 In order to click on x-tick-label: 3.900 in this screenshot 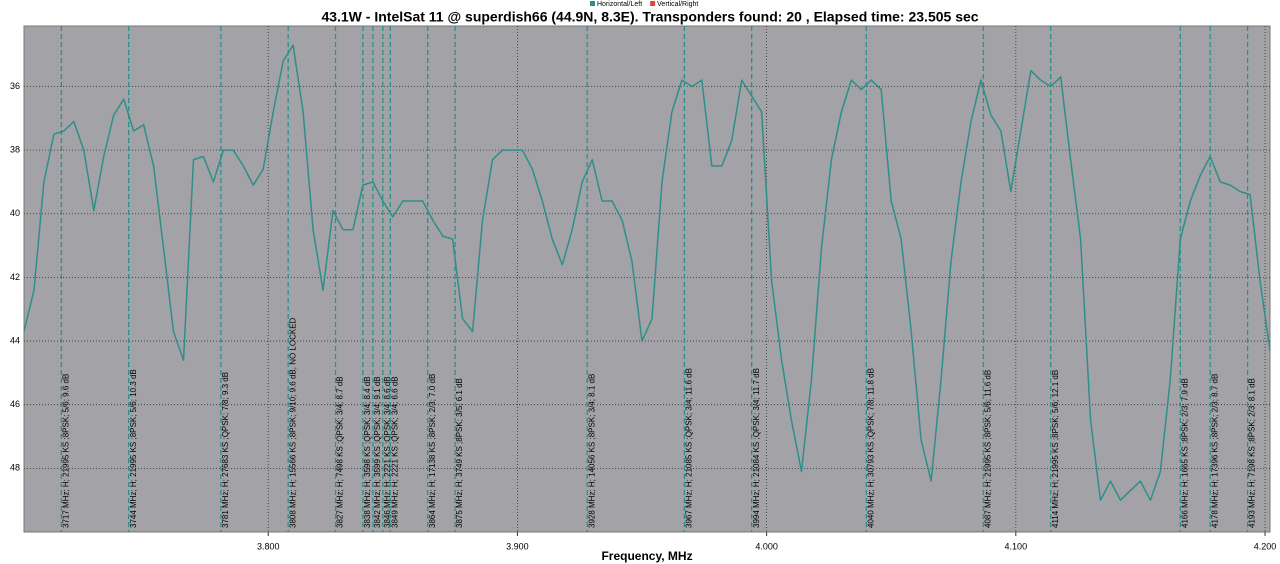, I will do `click(517, 546)`.